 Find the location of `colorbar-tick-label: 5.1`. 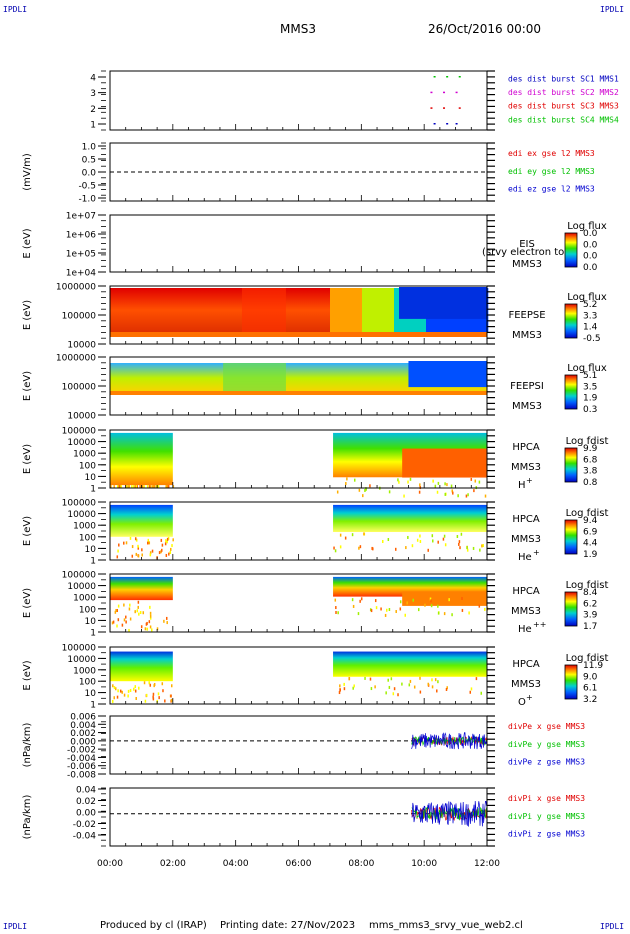

colorbar-tick-label: 5.1 is located at coordinates (590, 376).